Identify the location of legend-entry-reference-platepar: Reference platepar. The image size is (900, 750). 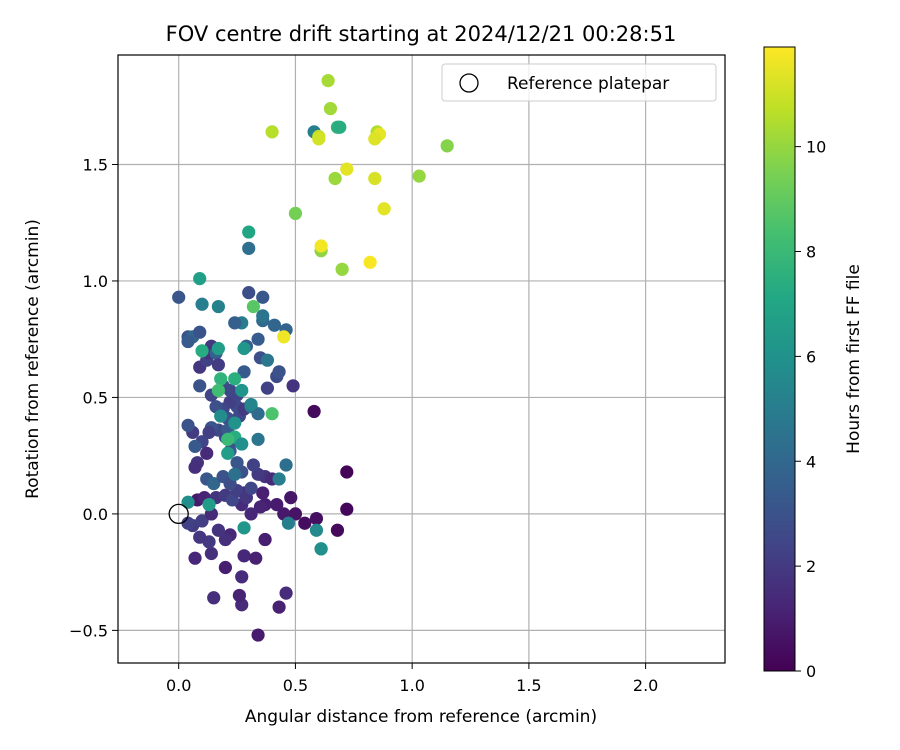
(588, 84).